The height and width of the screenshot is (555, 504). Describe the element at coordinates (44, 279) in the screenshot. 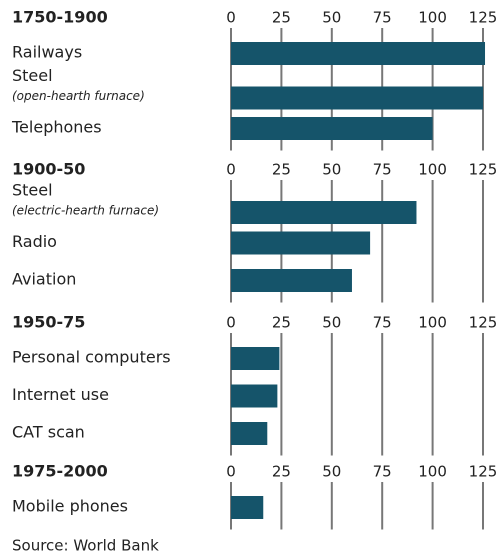

I see `category-label: Aviation` at that location.